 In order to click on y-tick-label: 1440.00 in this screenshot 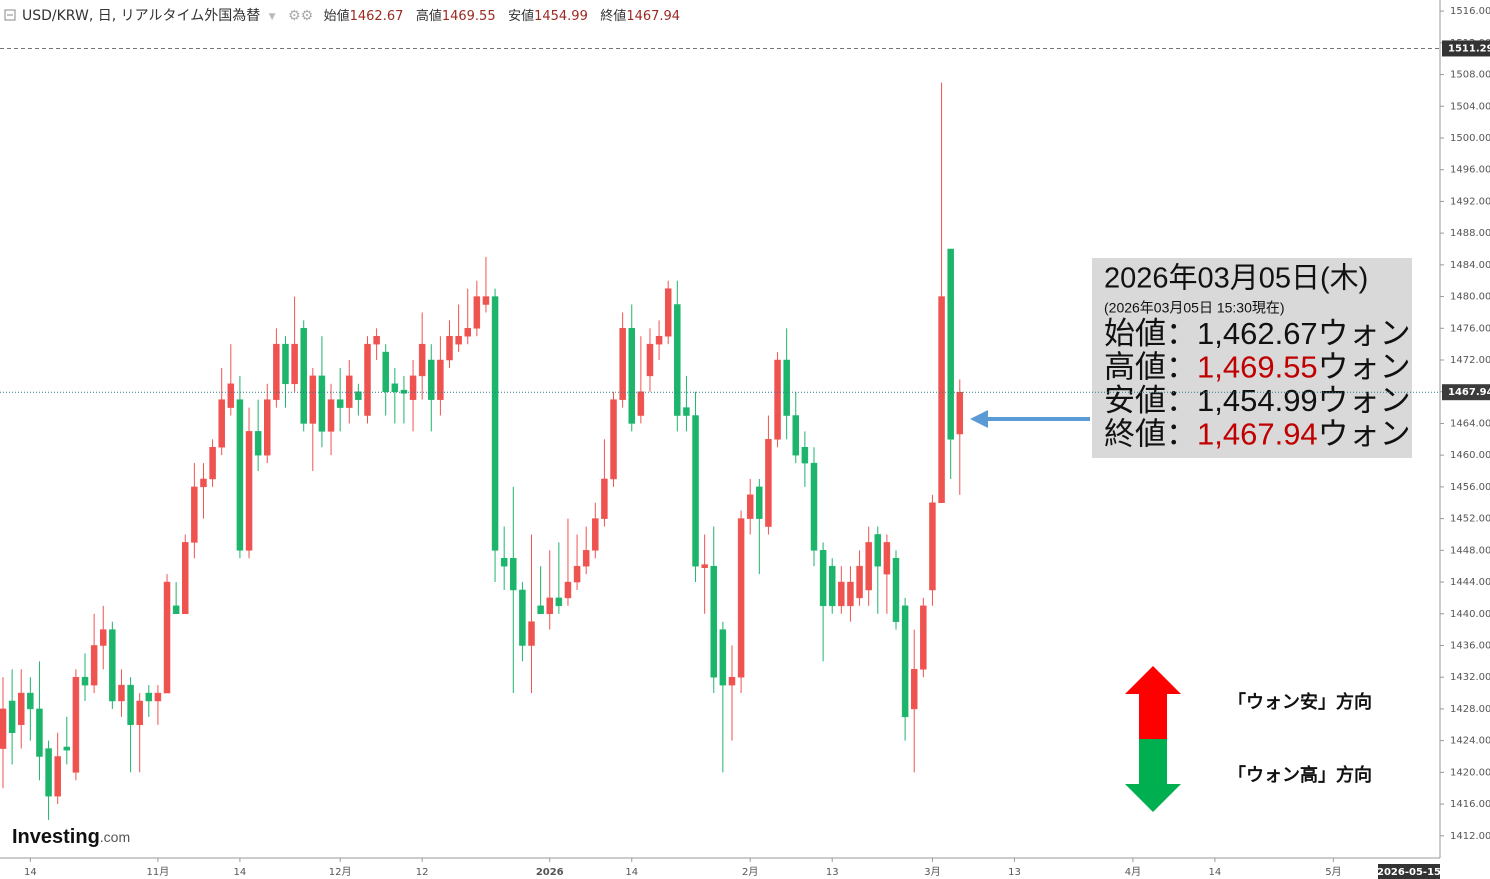, I will do `click(1470, 614)`.